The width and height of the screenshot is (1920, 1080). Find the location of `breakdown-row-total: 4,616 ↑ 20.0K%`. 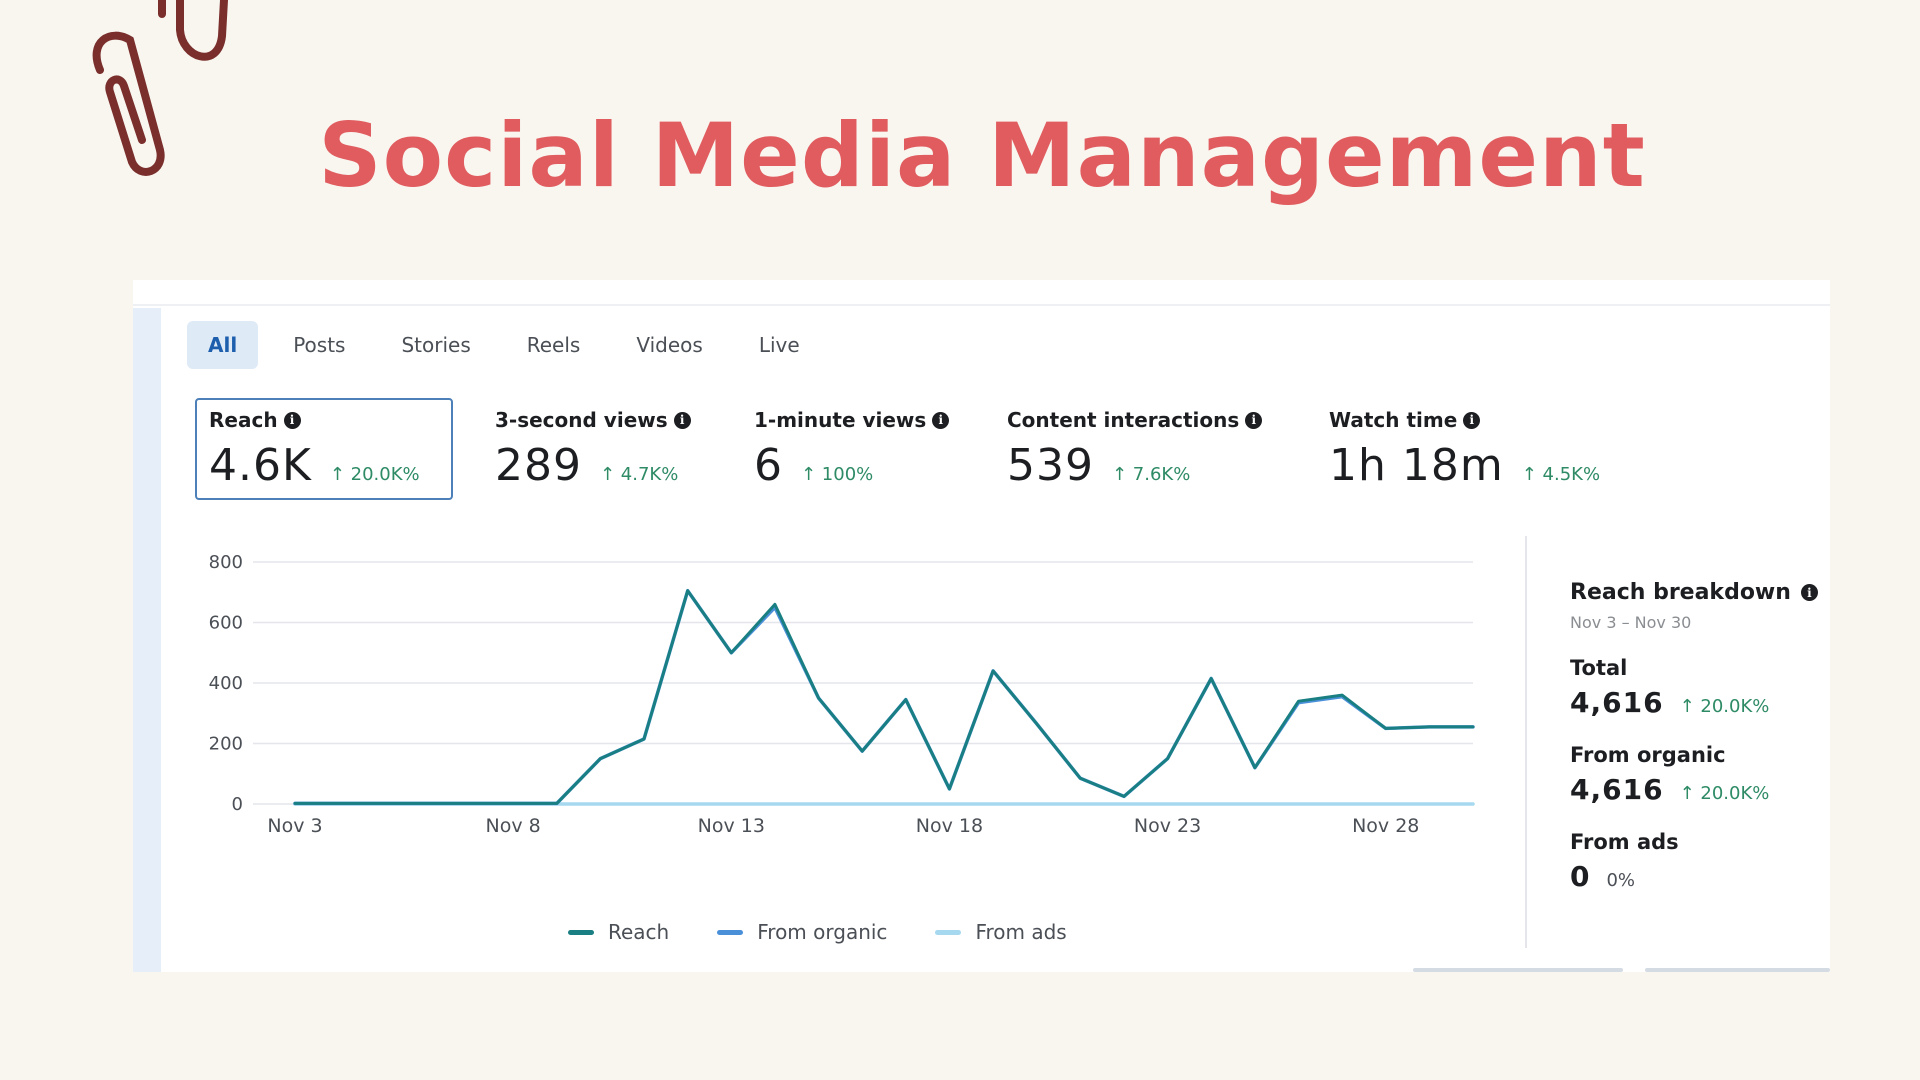

breakdown-row-total: 4,616 ↑ 20.0K% is located at coordinates (1700, 702).